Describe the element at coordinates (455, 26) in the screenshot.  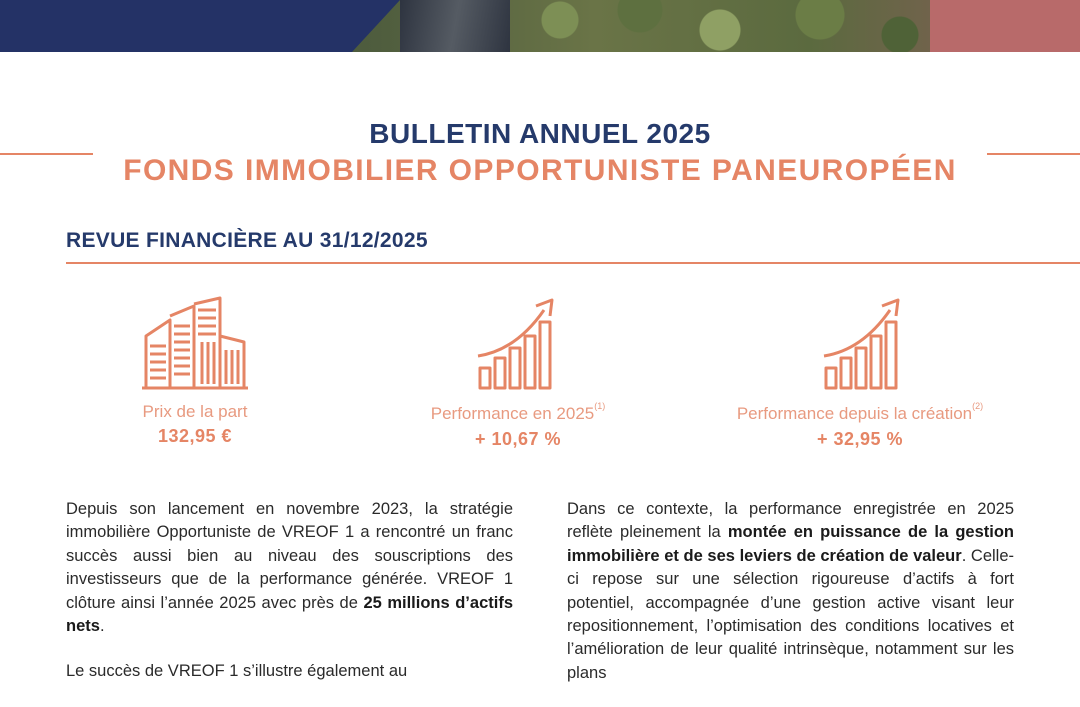
I see `banner-road-image` at that location.